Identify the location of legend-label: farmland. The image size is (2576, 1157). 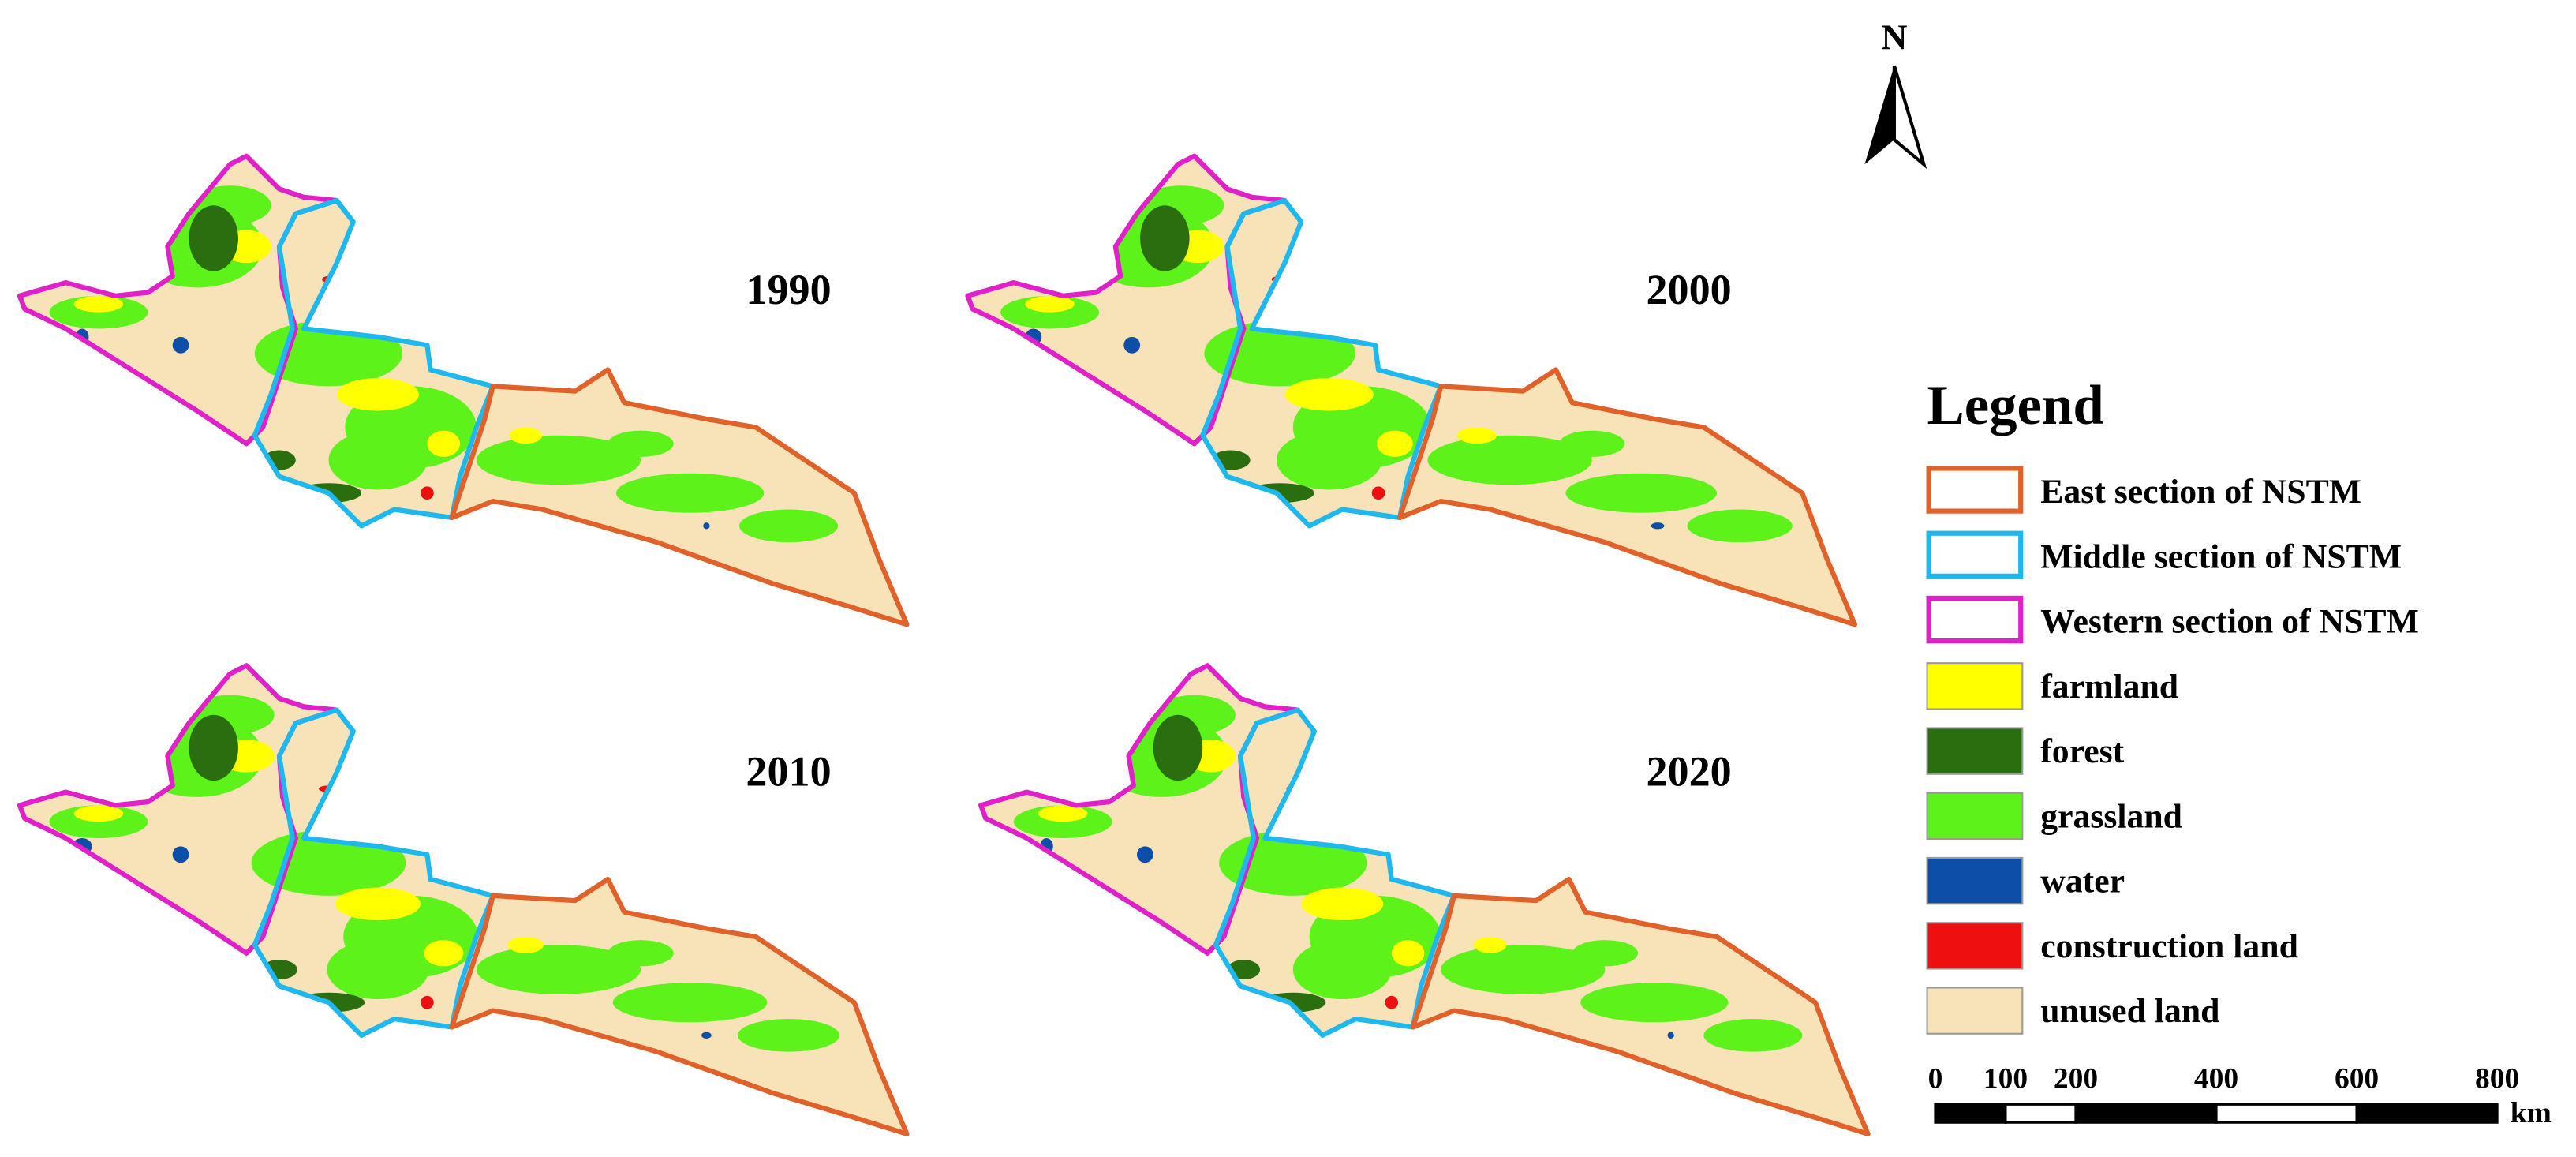
(2109, 687).